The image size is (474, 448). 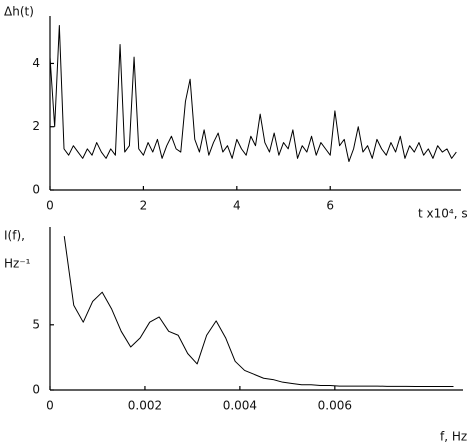 I want to click on y-tick-label: 5, so click(x=36, y=324).